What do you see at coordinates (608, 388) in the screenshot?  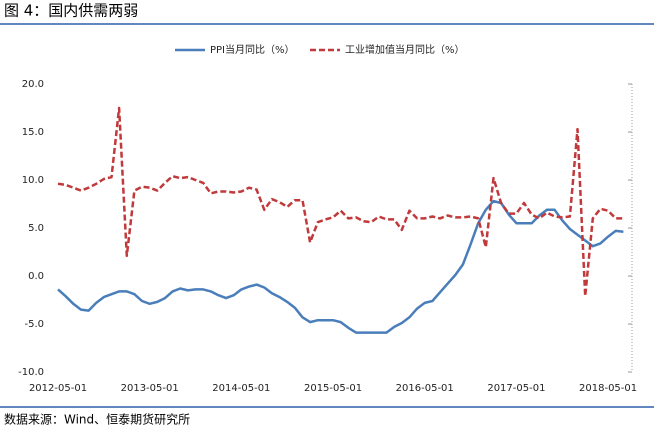 I see `x-tick-label: 2018-05-01` at bounding box center [608, 388].